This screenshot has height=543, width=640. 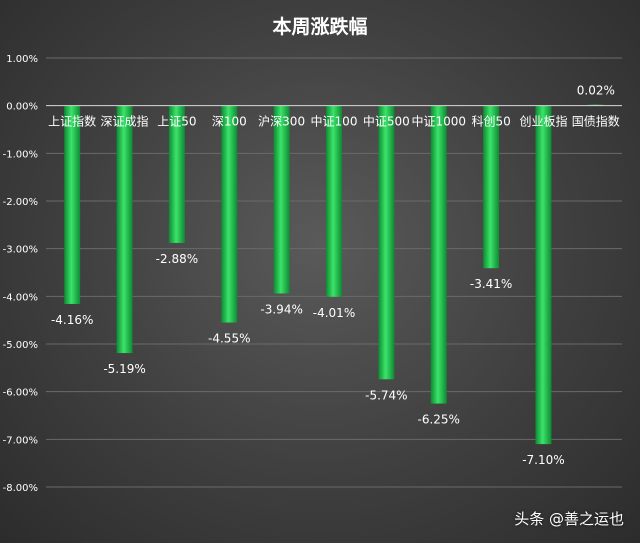 What do you see at coordinates (72, 121) in the screenshot?
I see `category-label: 上证指数` at bounding box center [72, 121].